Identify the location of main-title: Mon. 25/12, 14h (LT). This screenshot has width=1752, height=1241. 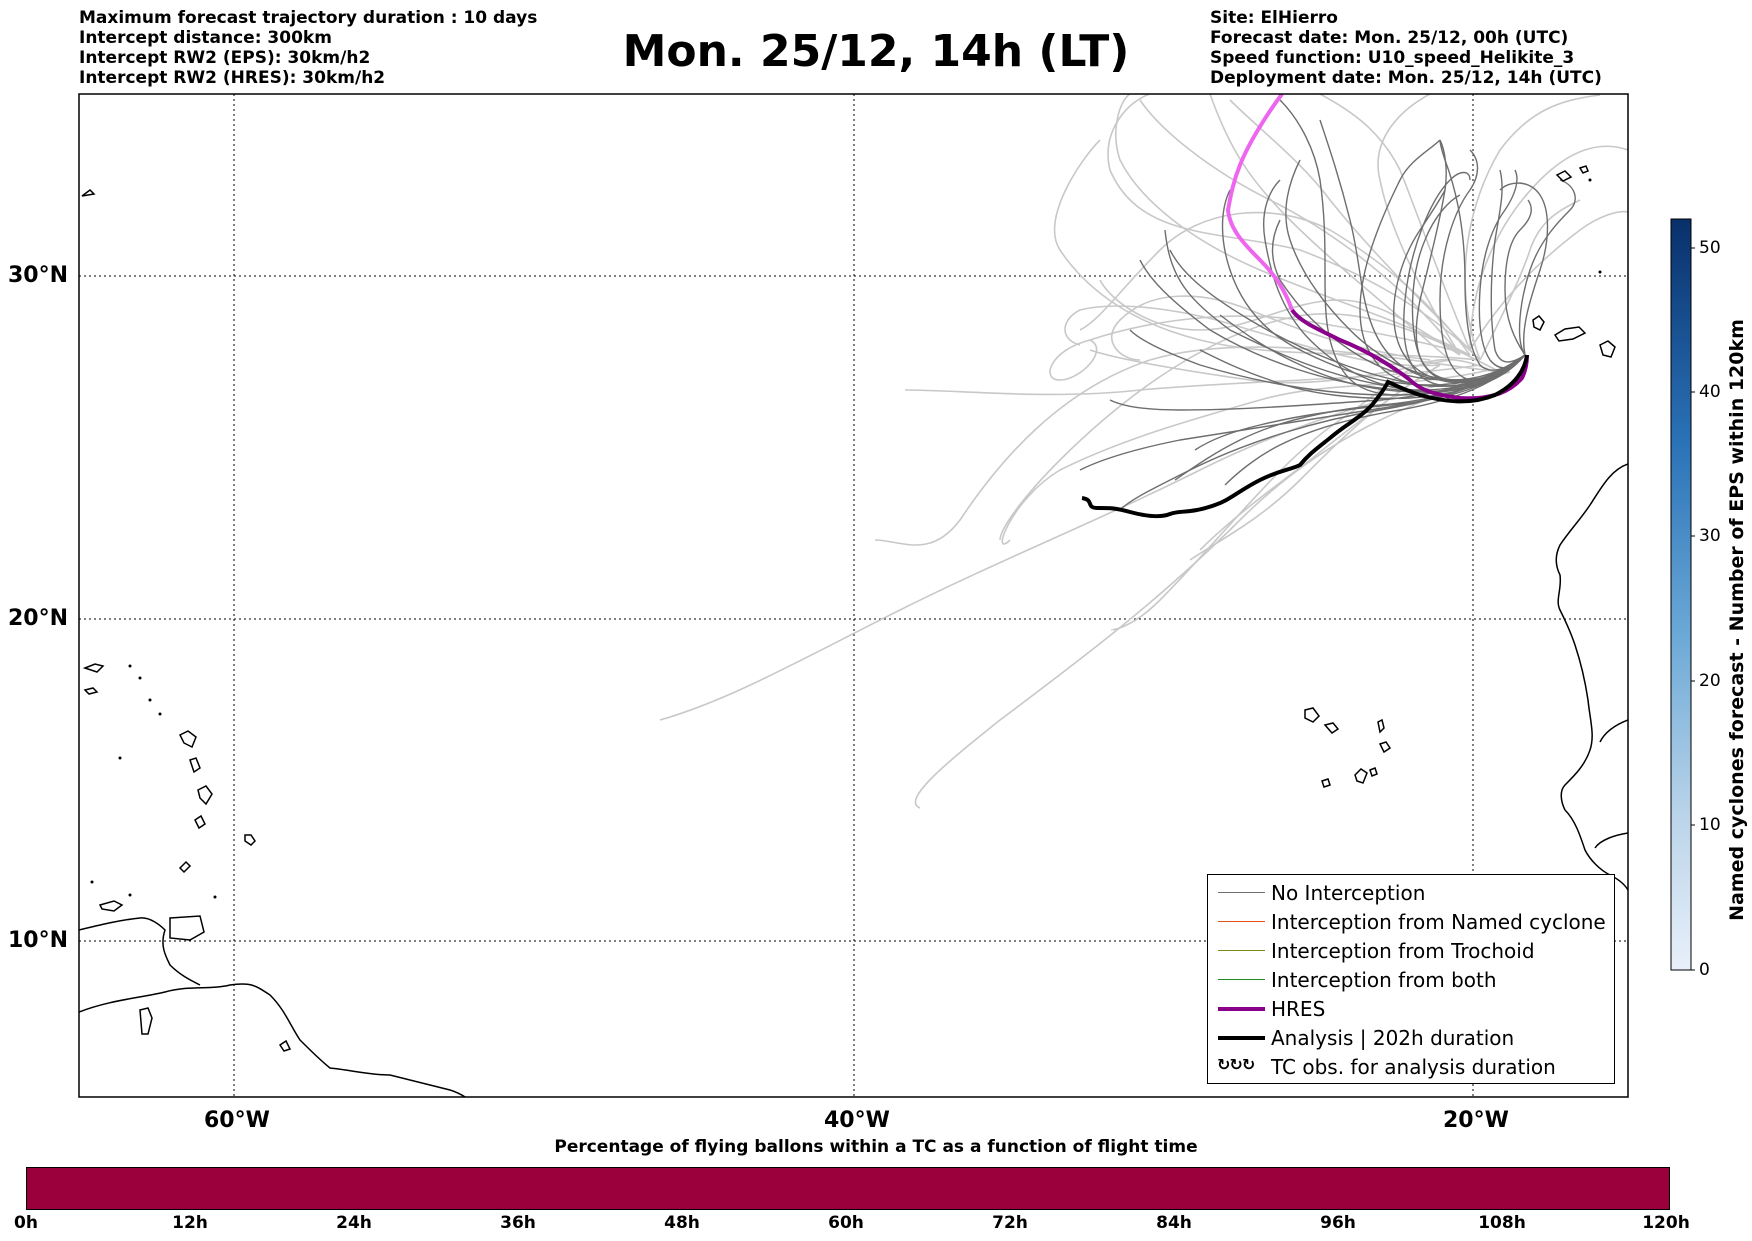
(876, 51).